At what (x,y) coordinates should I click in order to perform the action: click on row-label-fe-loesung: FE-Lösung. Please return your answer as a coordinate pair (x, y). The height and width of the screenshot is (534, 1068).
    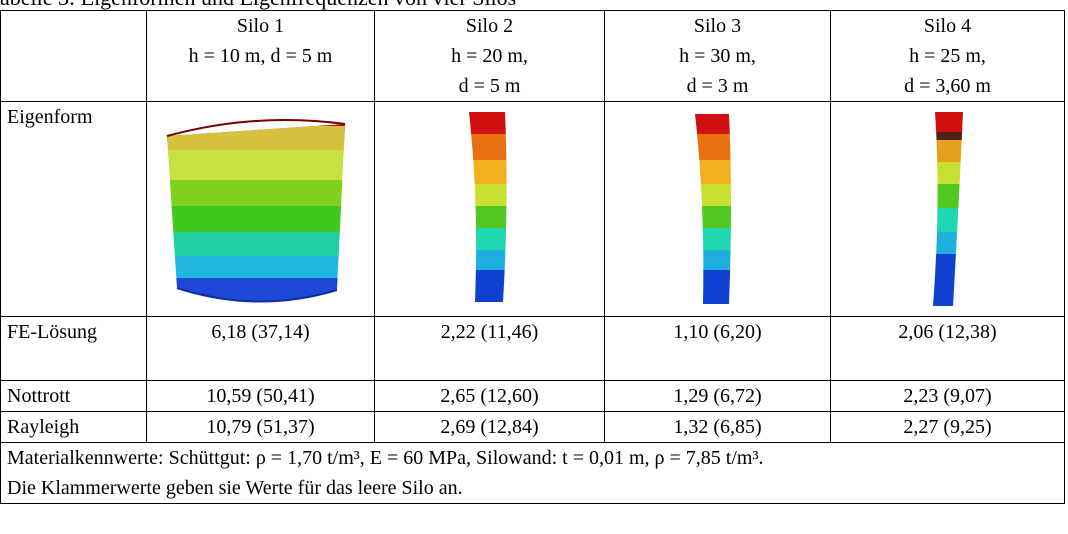
    Looking at the image, I should click on (73, 348).